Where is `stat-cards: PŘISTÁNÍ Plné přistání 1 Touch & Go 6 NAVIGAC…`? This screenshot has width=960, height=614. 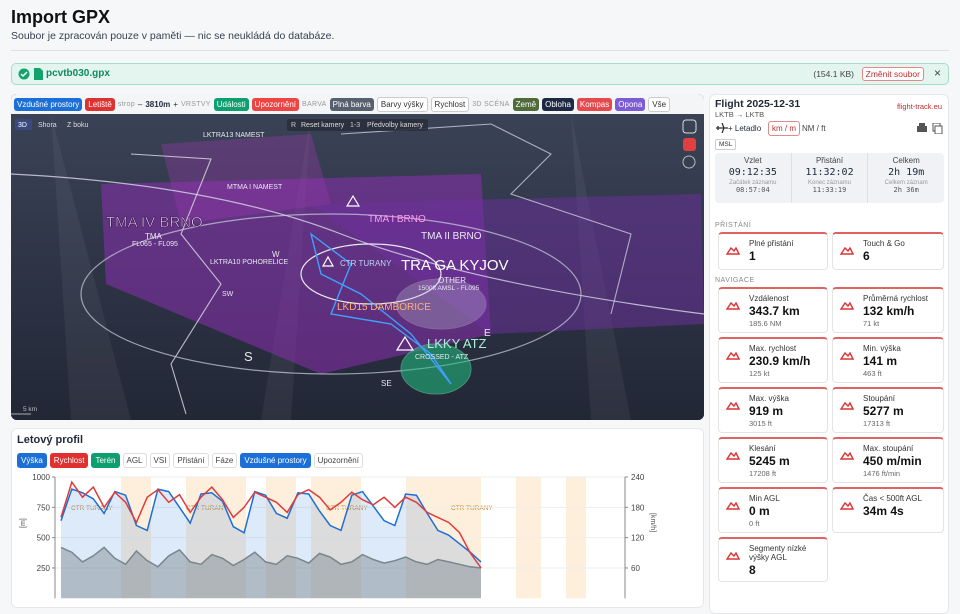
stat-cards: PŘISTÁNÍ Plné přistání 1 Touch & Go 6 NAVIGAC… is located at coordinates (830, 400).